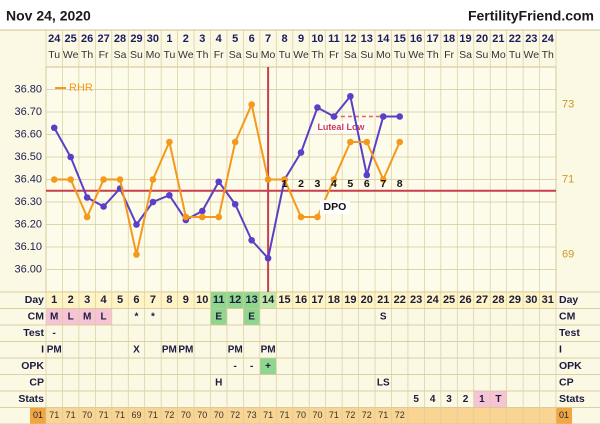  I want to click on cell-text: 2, so click(466, 399).